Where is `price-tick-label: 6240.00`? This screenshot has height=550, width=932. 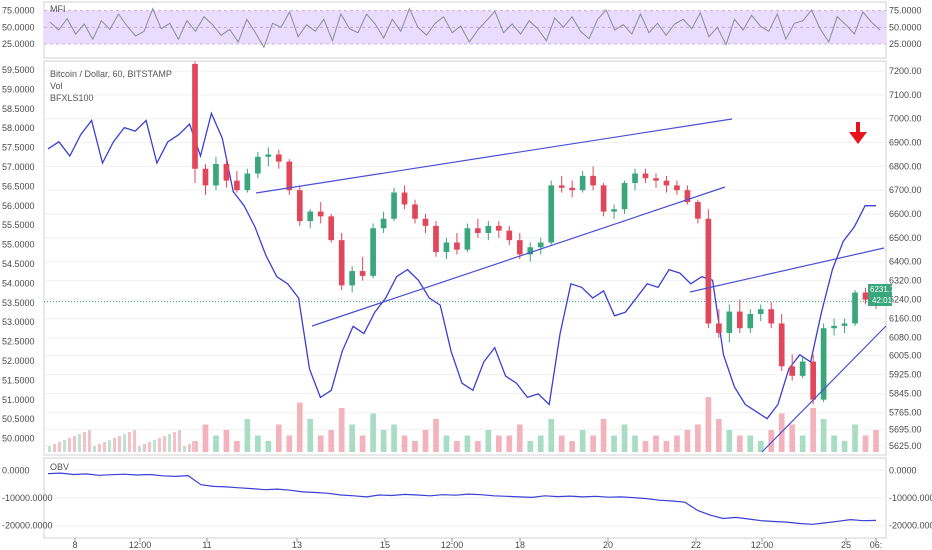 price-tick-label: 6240.00 is located at coordinates (905, 300).